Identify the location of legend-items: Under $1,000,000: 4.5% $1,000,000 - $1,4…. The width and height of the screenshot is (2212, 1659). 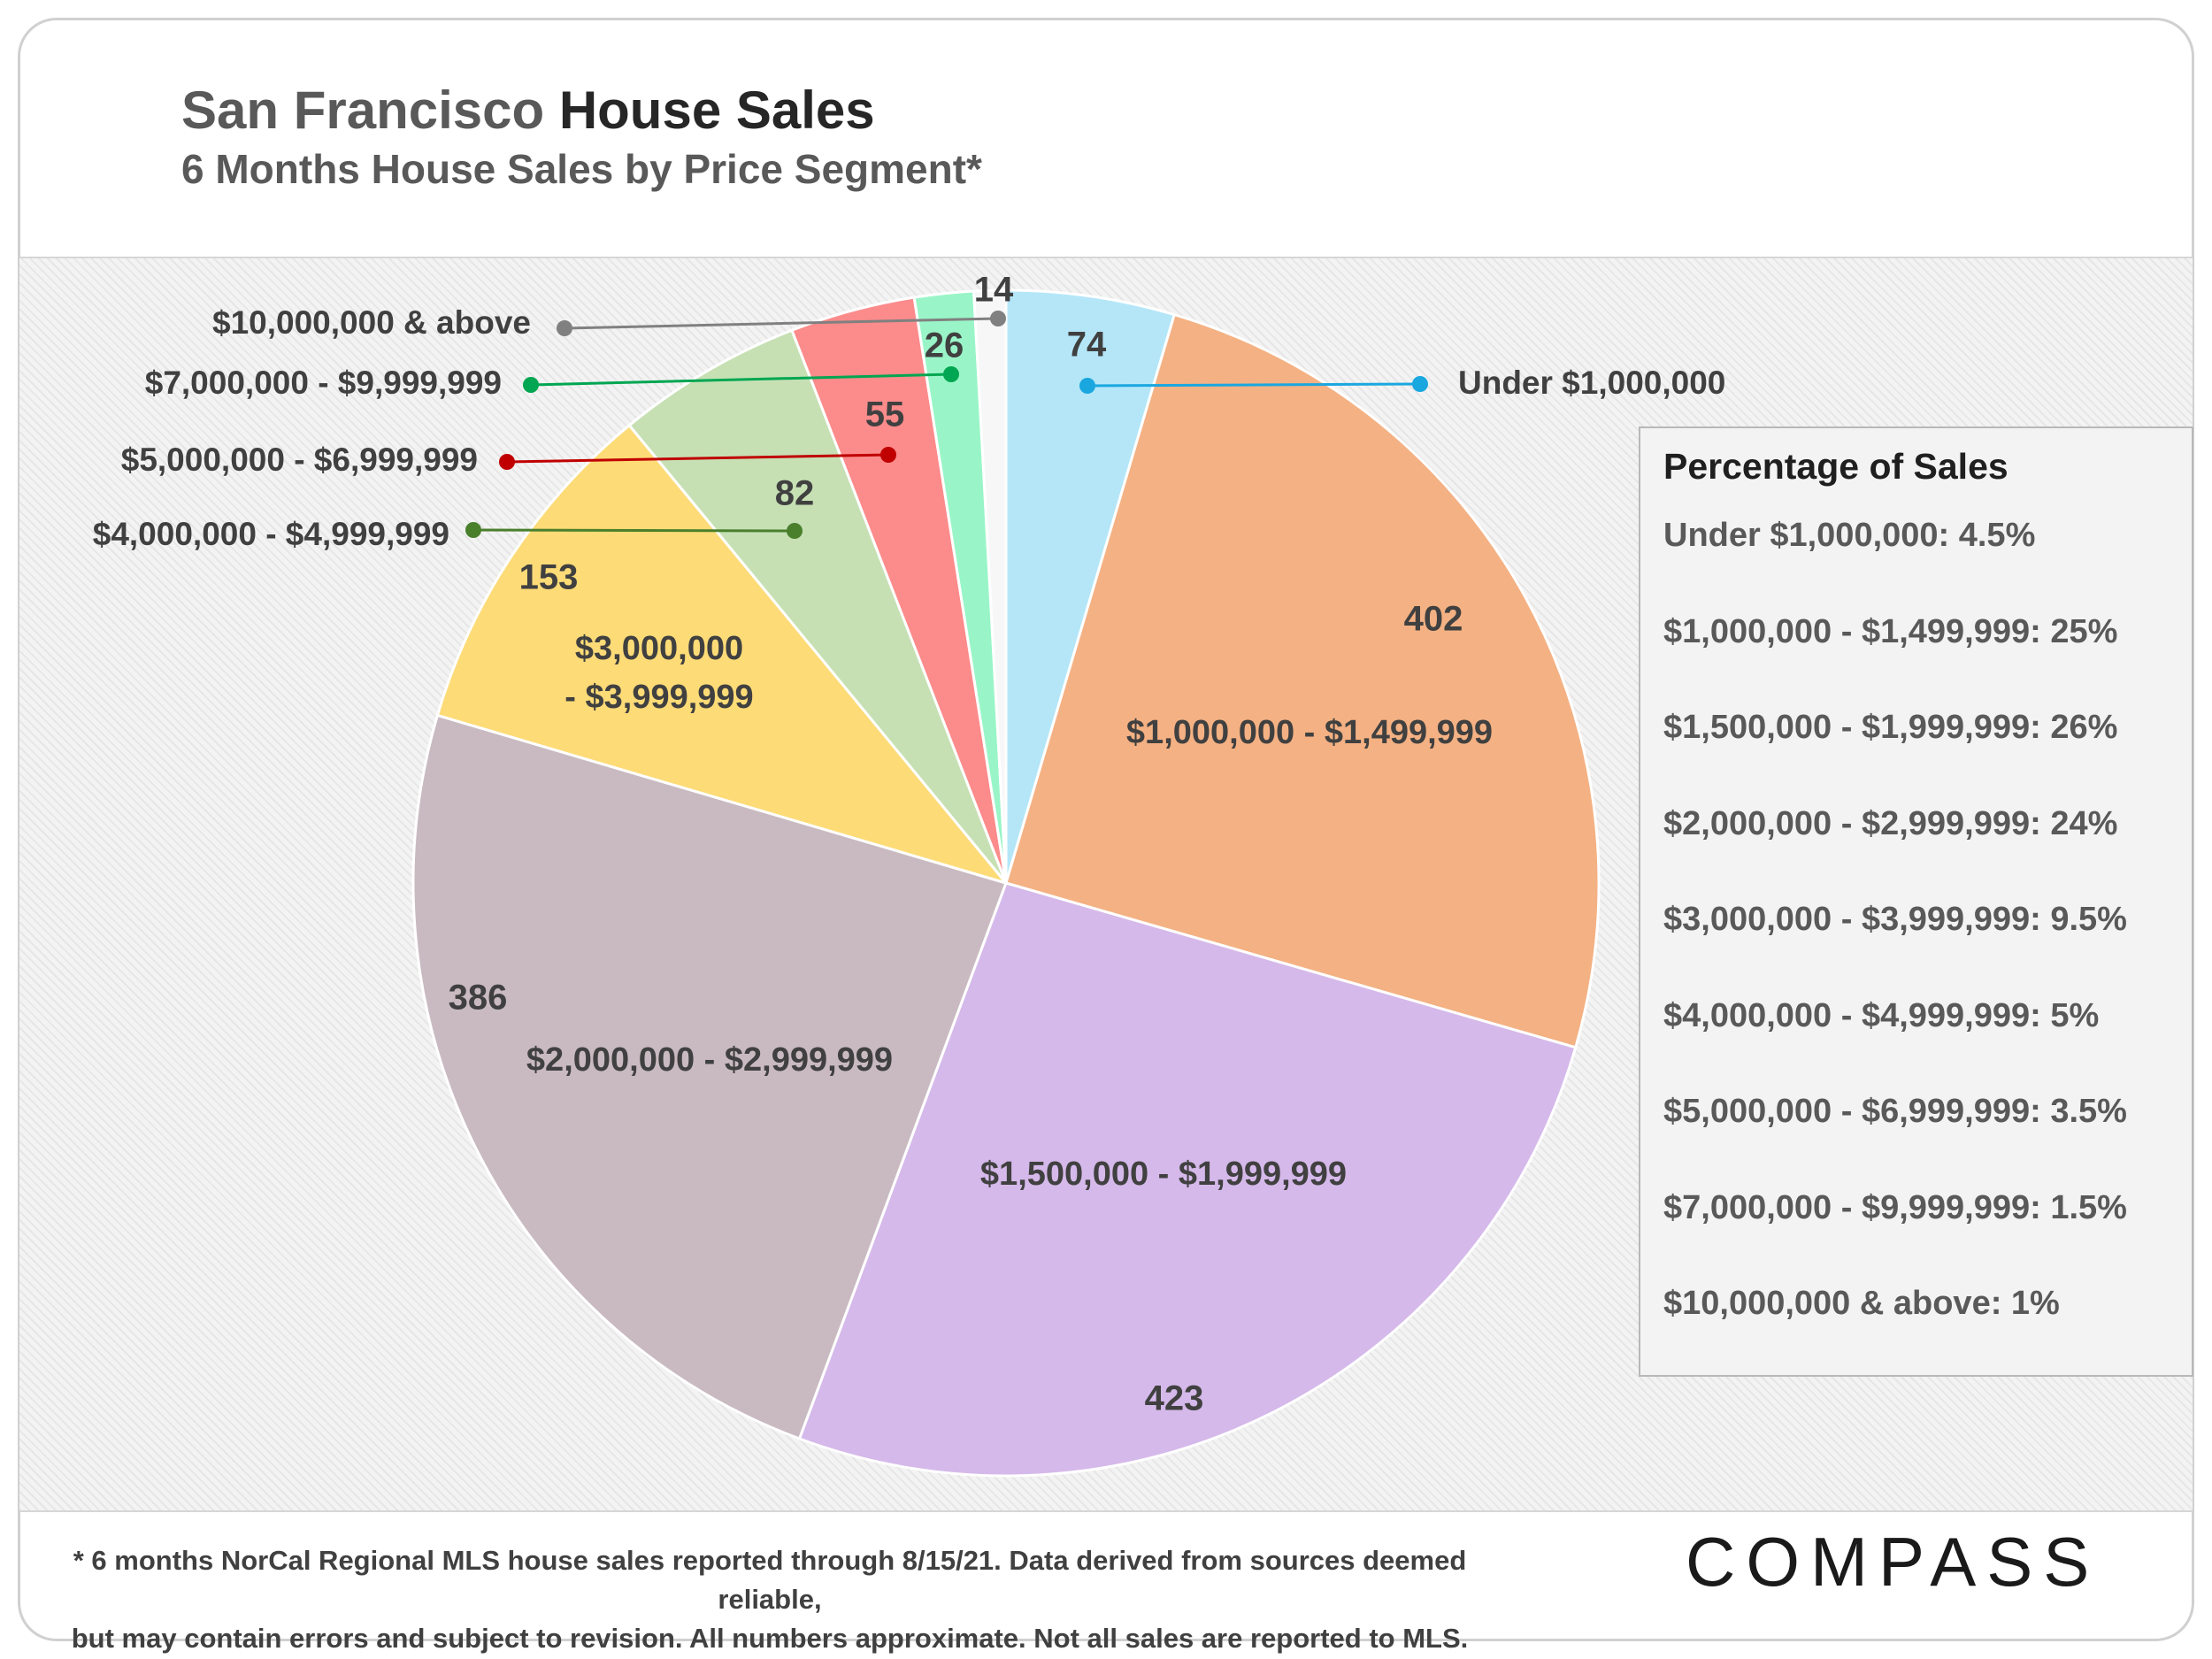
(1928, 945).